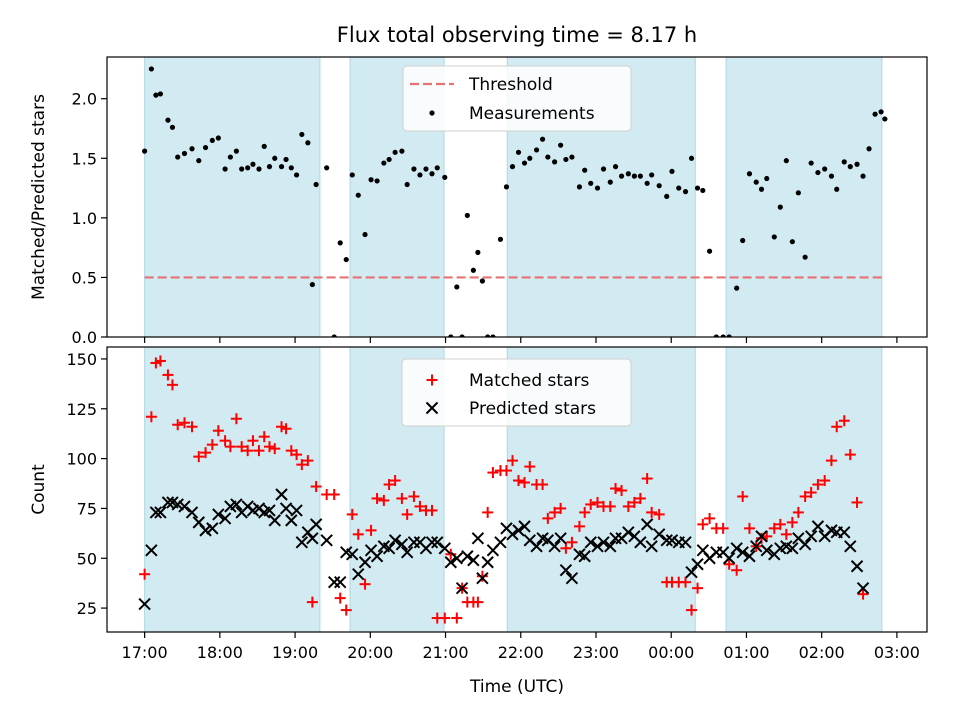 The image size is (960, 720). What do you see at coordinates (220, 652) in the screenshot?
I see `x-tick-label: 18:00` at bounding box center [220, 652].